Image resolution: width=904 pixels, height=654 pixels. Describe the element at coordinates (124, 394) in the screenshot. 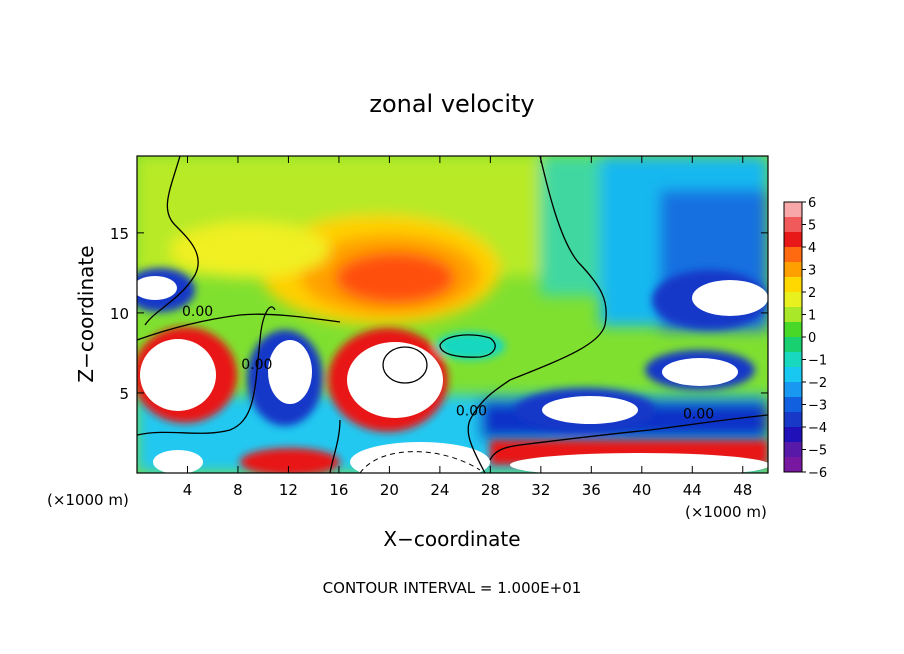

I see `y-tick-label: 5` at that location.